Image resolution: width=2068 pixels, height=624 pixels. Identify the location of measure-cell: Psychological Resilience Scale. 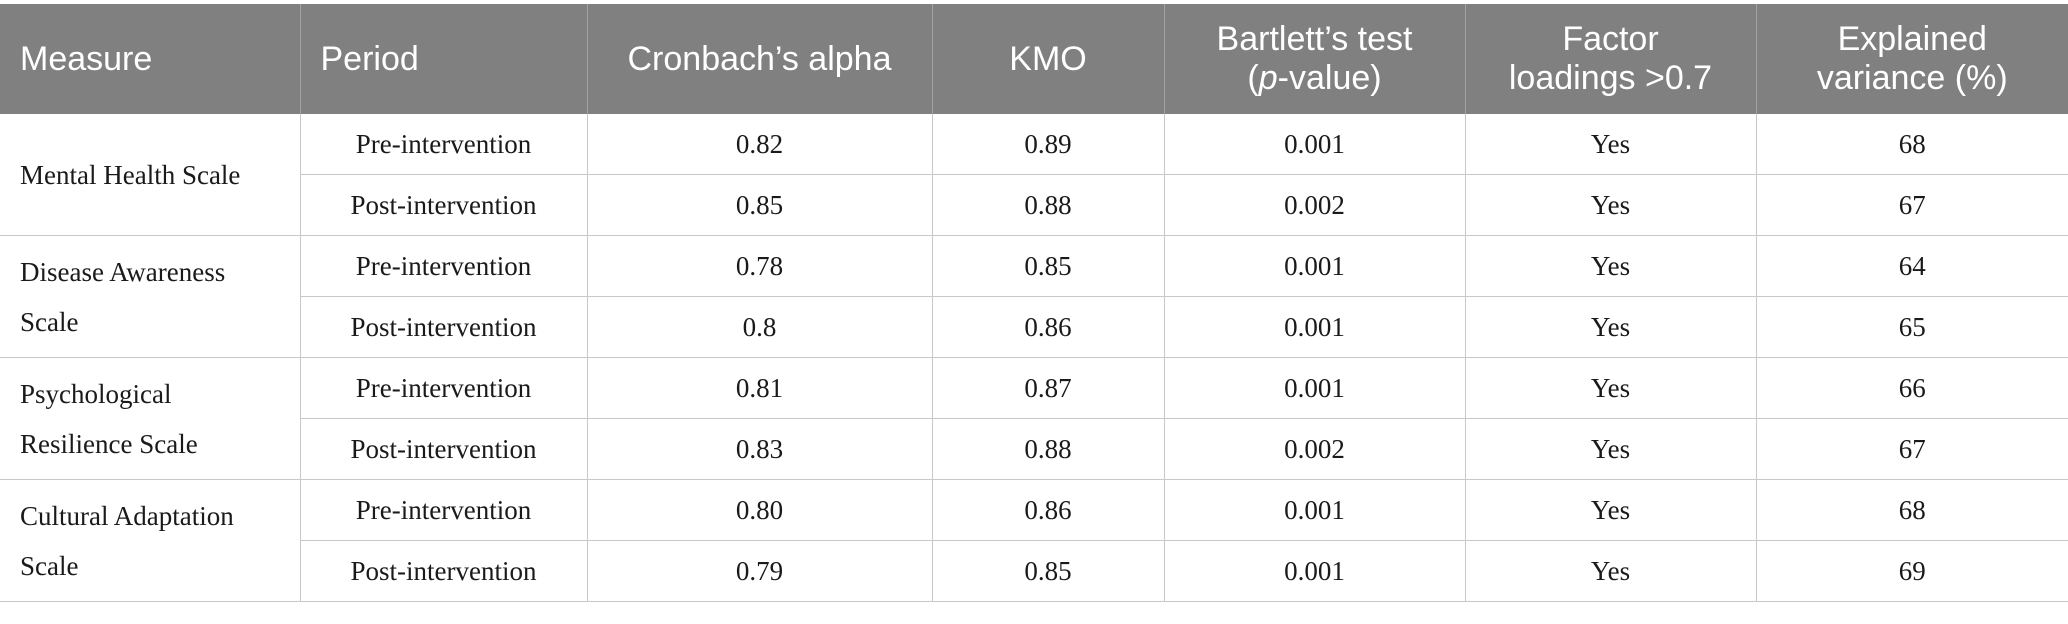
(150, 418).